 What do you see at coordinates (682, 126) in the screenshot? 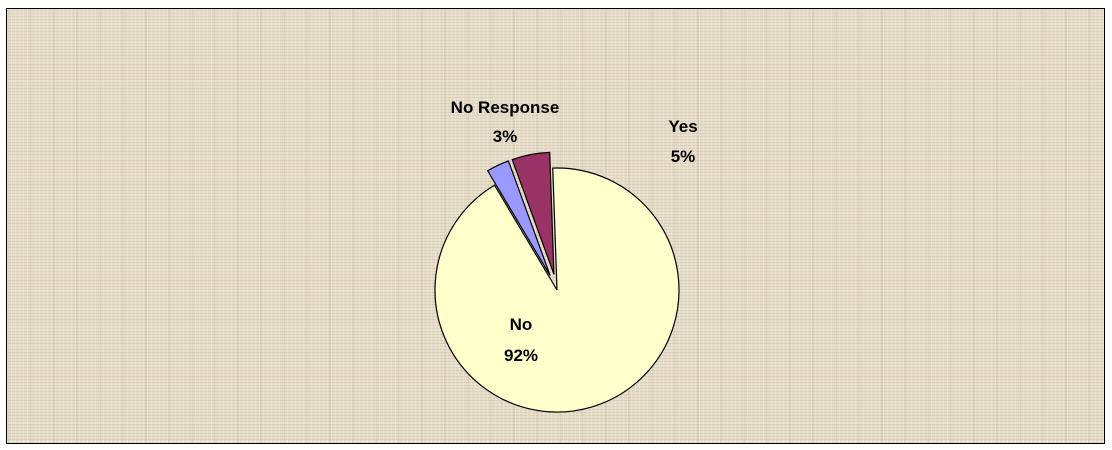
I see `slice-label-yes: Yes` at bounding box center [682, 126].